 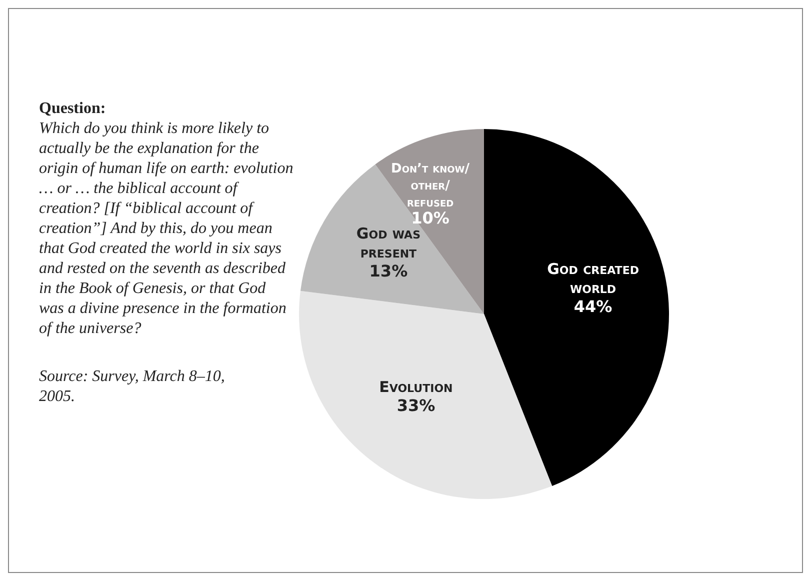 What do you see at coordinates (132, 387) in the screenshot?
I see `source-note: Source: Survey, March 8–10, 2005.` at bounding box center [132, 387].